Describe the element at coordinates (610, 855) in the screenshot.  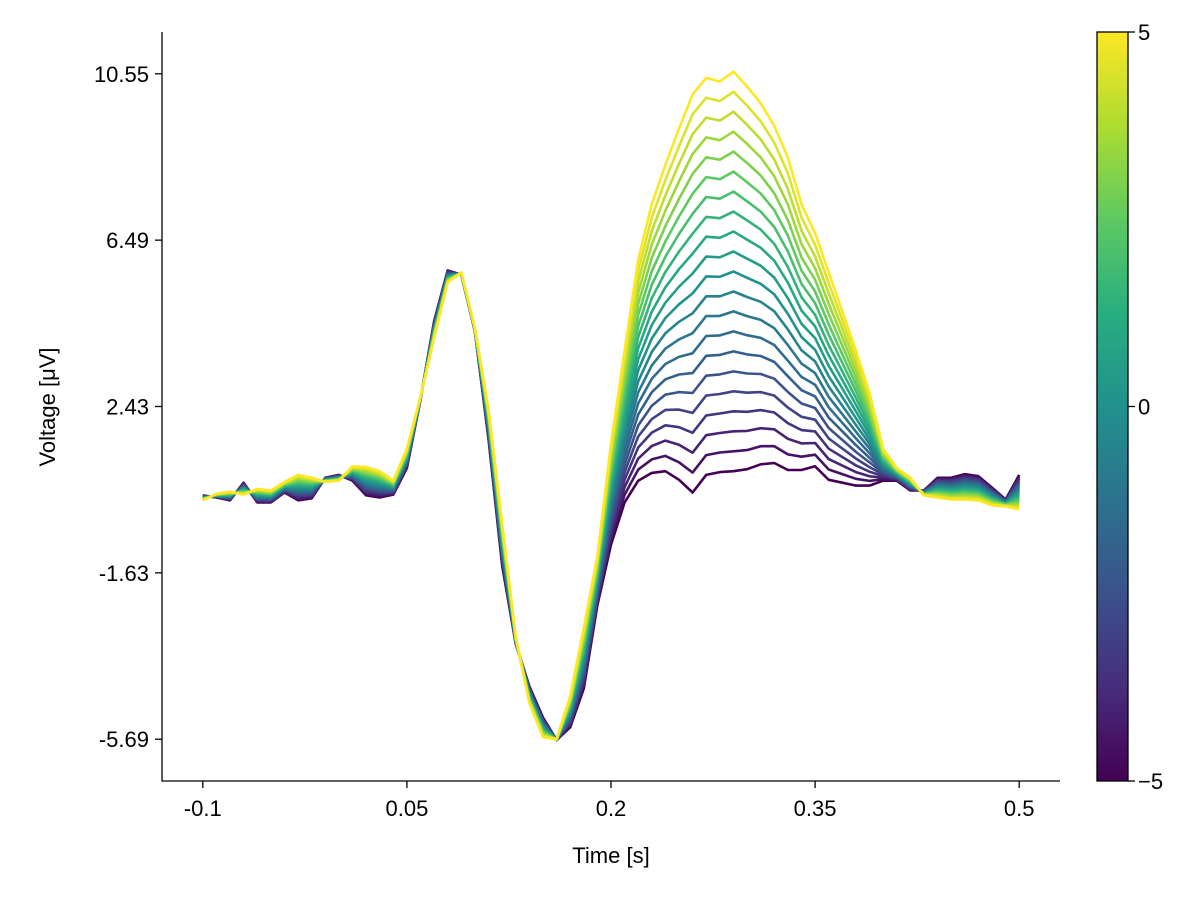
I see `x-axis-label: Time [s]` at that location.